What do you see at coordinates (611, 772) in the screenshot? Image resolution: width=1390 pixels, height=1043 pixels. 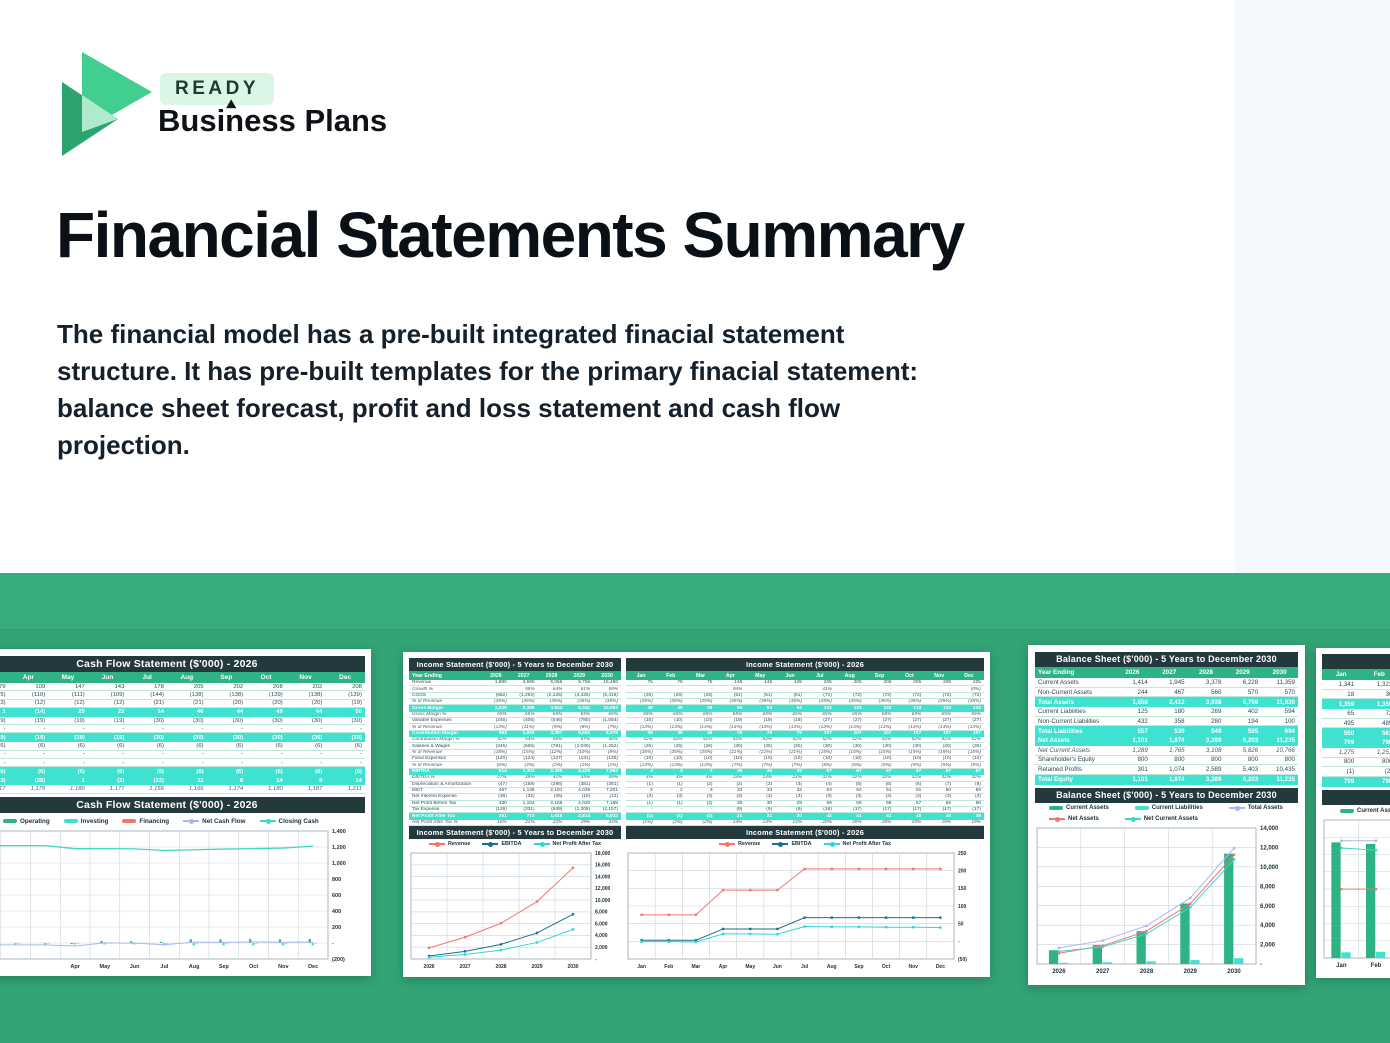 I see `table-cell: 7,592` at bounding box center [611, 772].